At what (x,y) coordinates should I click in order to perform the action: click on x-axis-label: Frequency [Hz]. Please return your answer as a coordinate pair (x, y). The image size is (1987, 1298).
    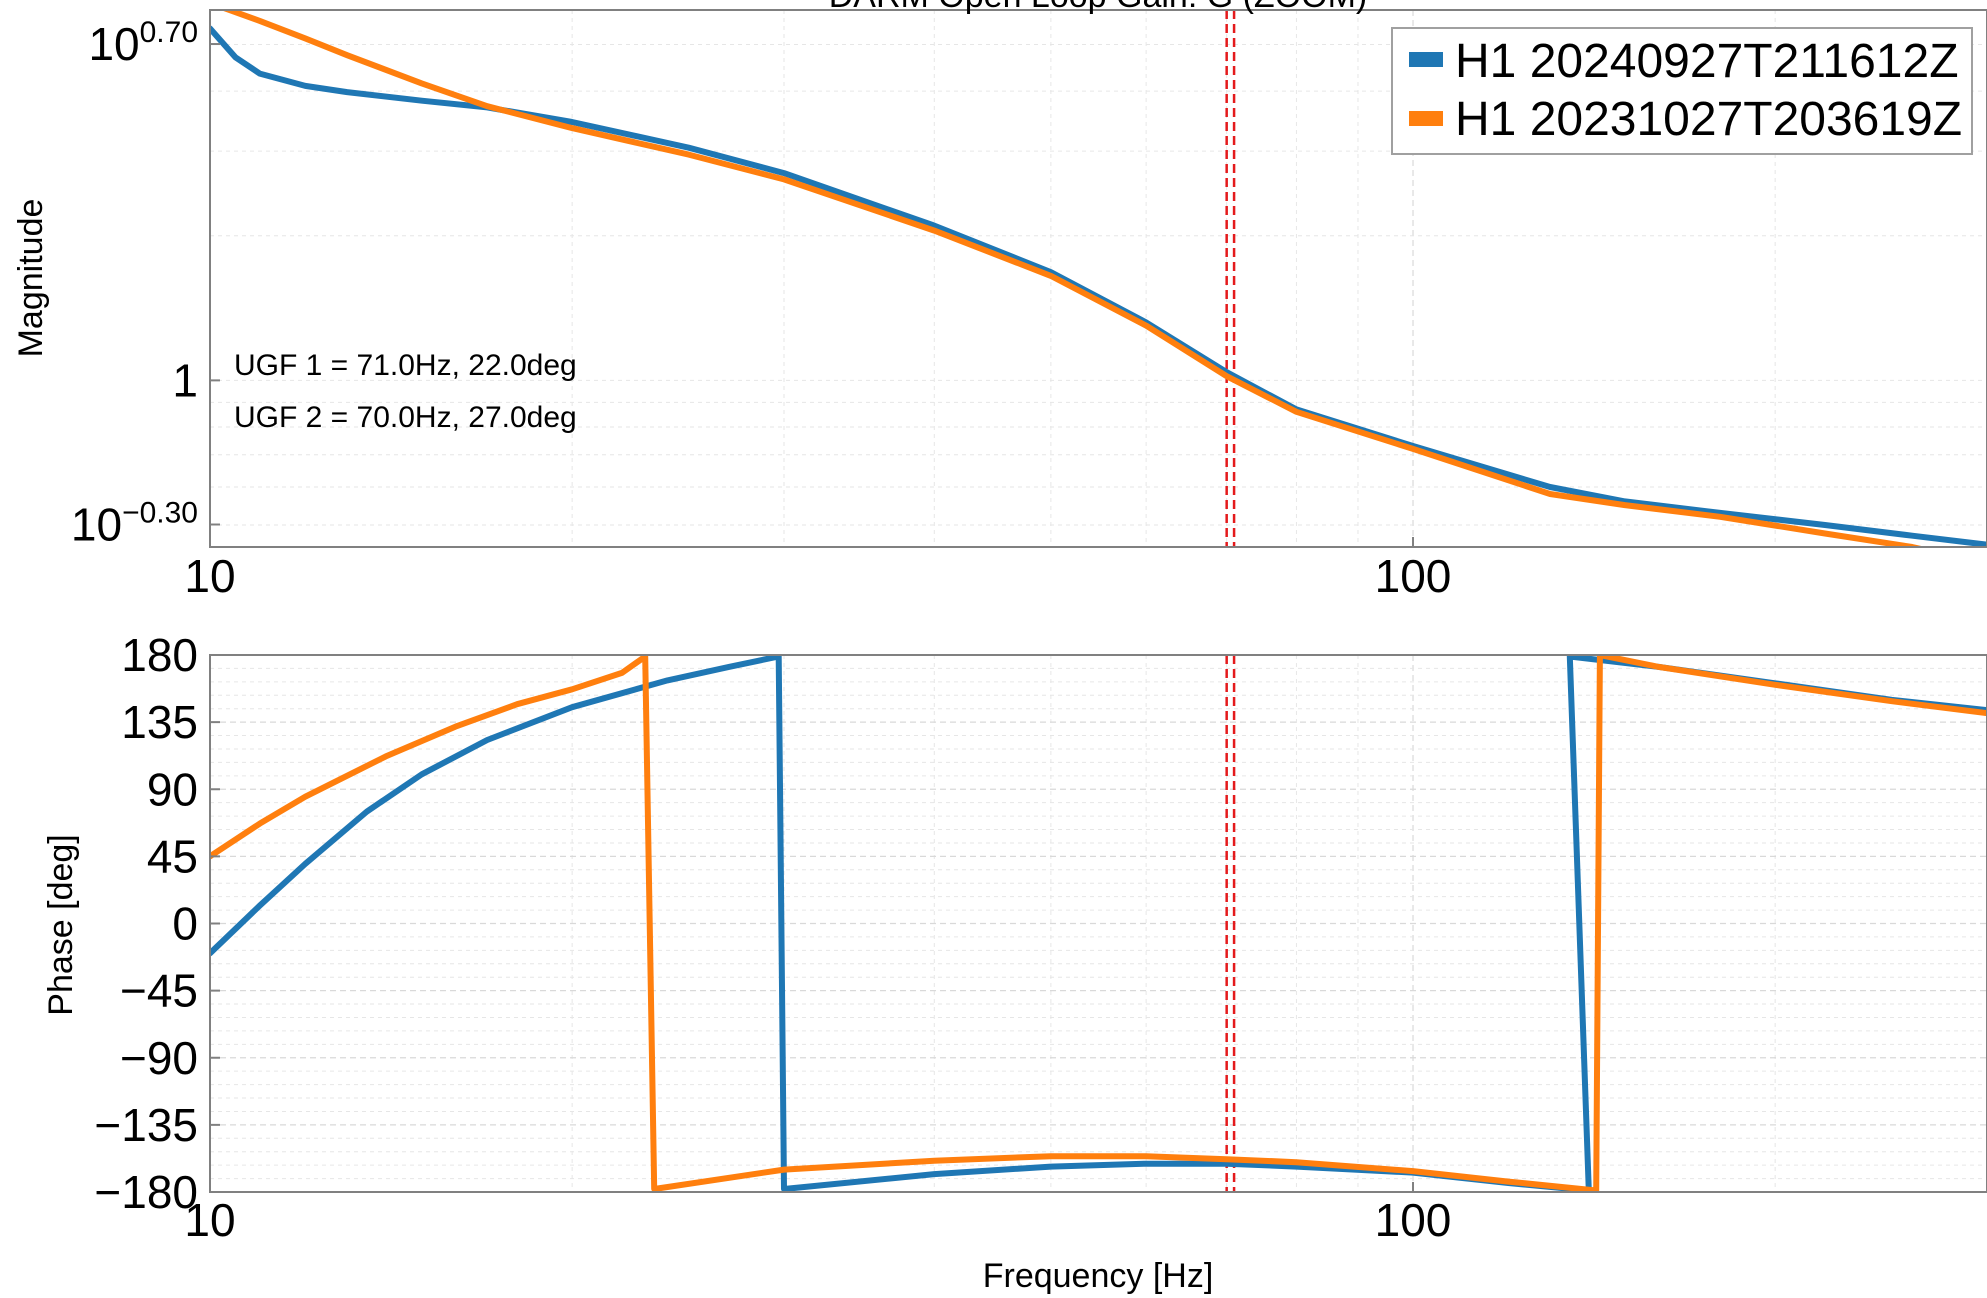
    Looking at the image, I should click on (1098, 1276).